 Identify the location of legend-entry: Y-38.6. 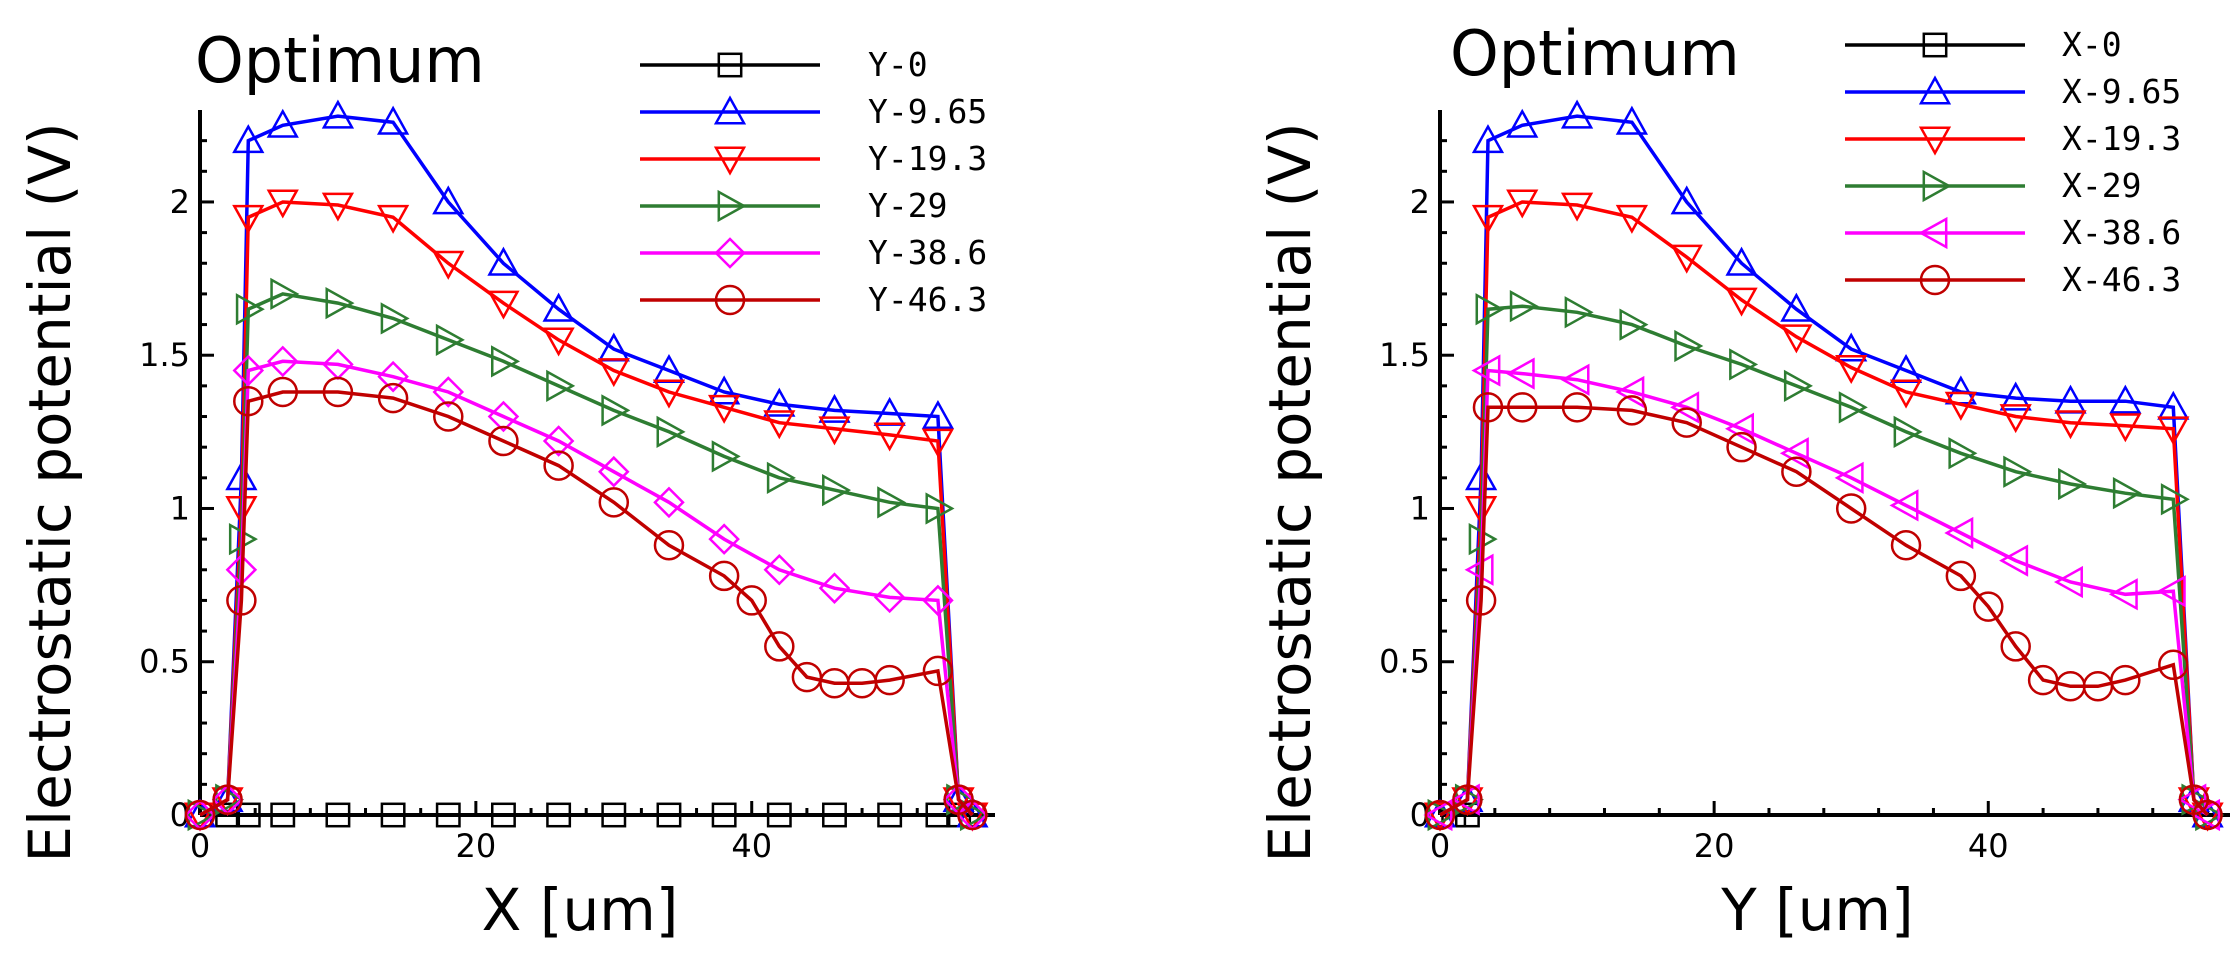
(813, 252).